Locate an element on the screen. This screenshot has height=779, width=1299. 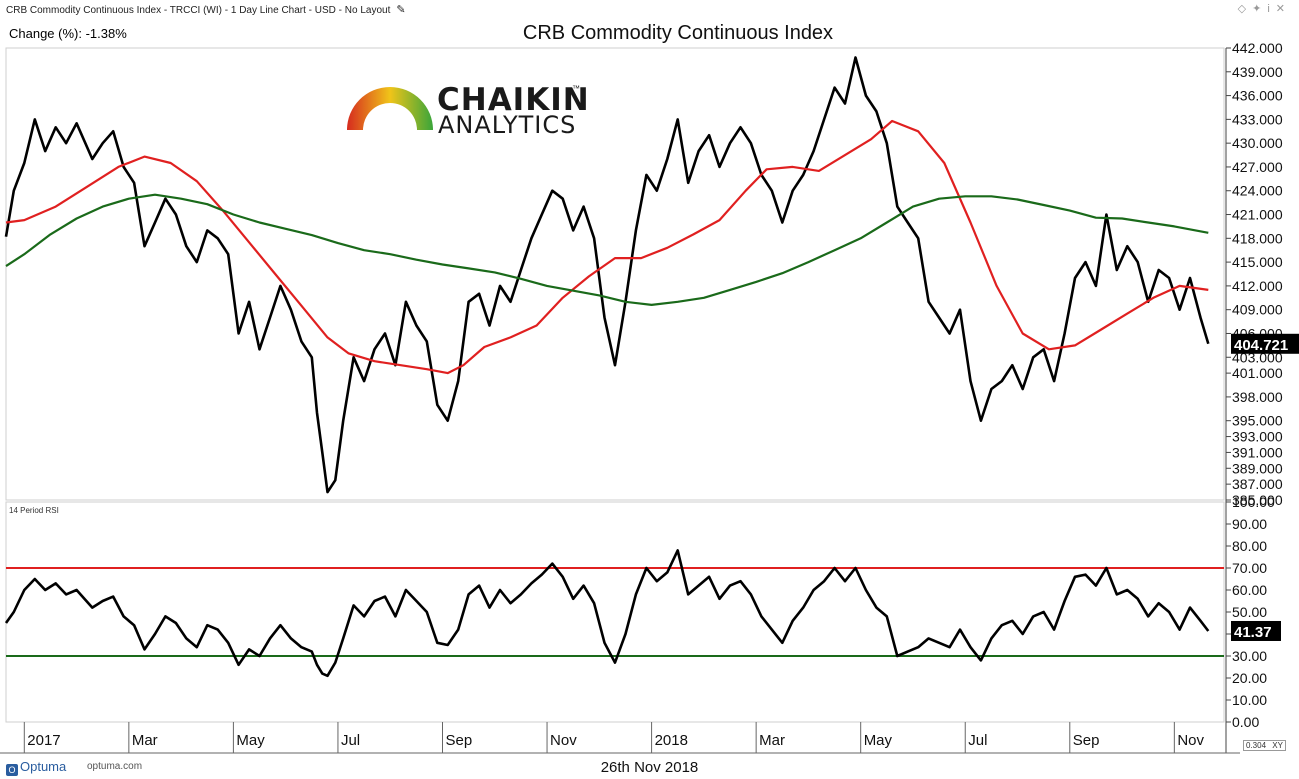
y-tick-label: 421.000 is located at coordinates (1257, 215).